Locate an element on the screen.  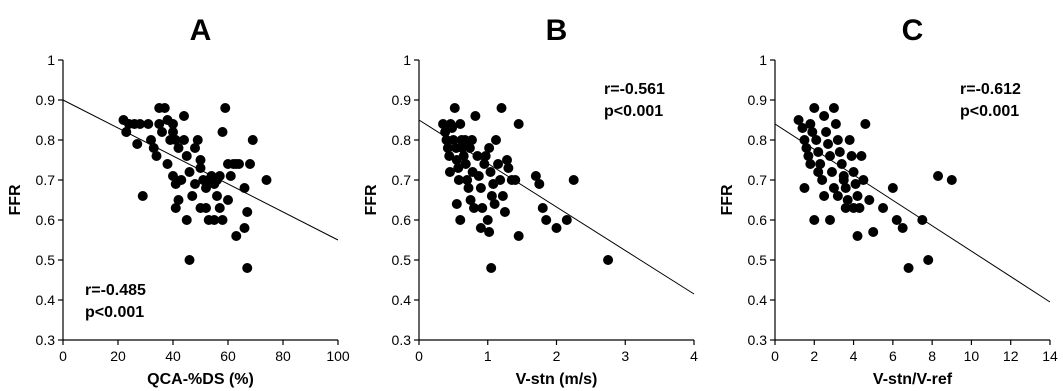
y-tick-label: 0.3 is located at coordinates (402, 340).